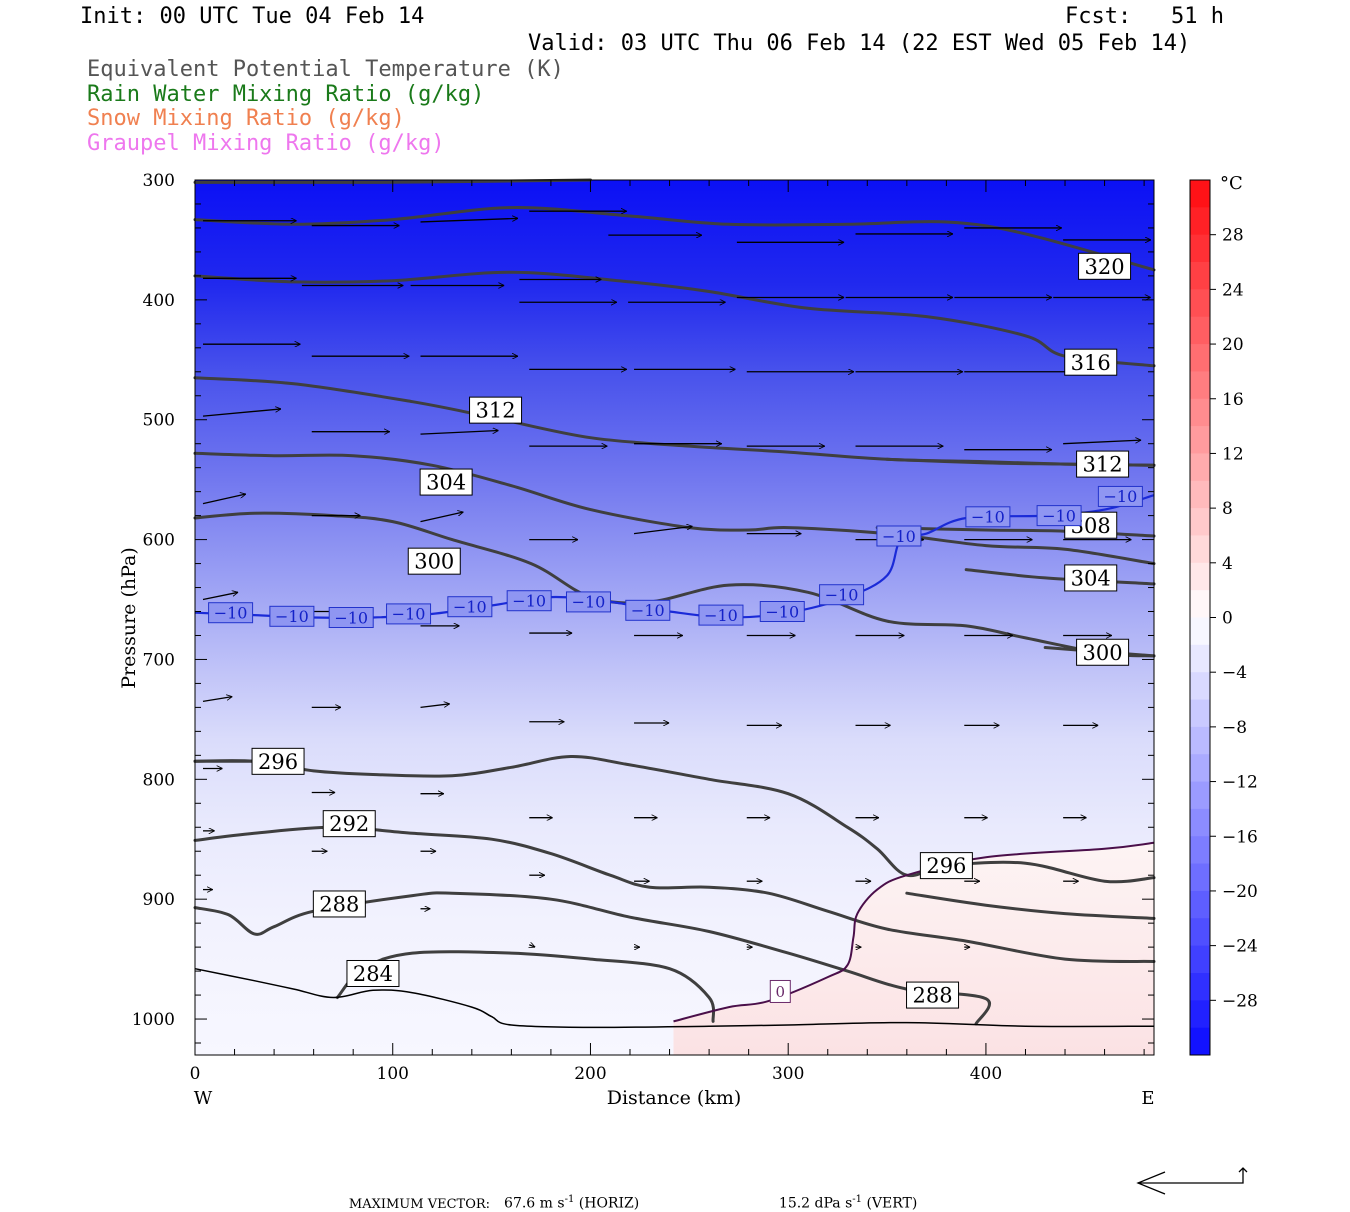 This screenshot has width=1350, height=1212. What do you see at coordinates (1192, 1181) in the screenshot?
I see `reference-vector` at bounding box center [1192, 1181].